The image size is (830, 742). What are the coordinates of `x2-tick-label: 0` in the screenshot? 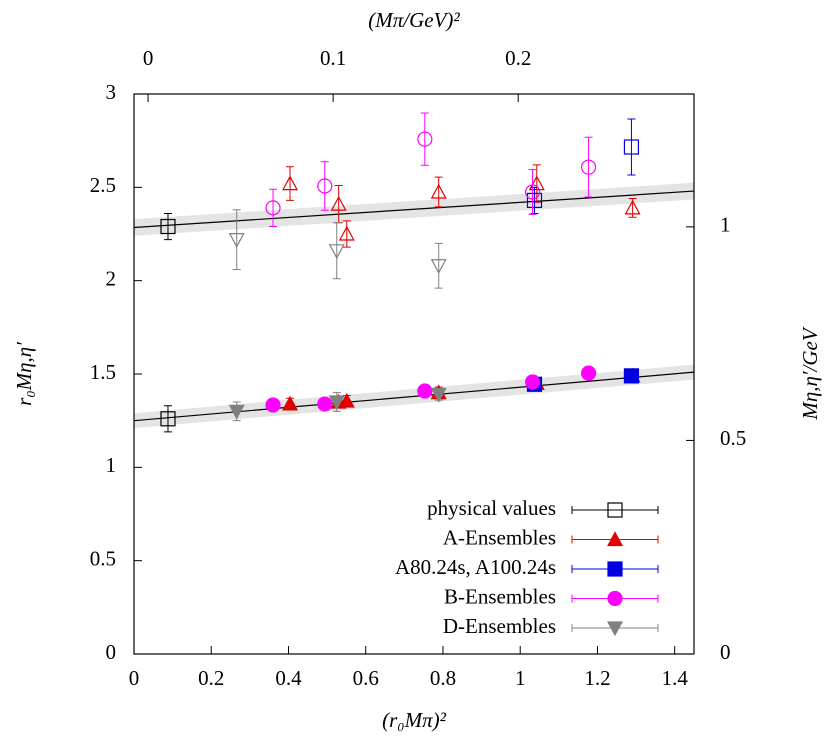 It's located at (148, 58).